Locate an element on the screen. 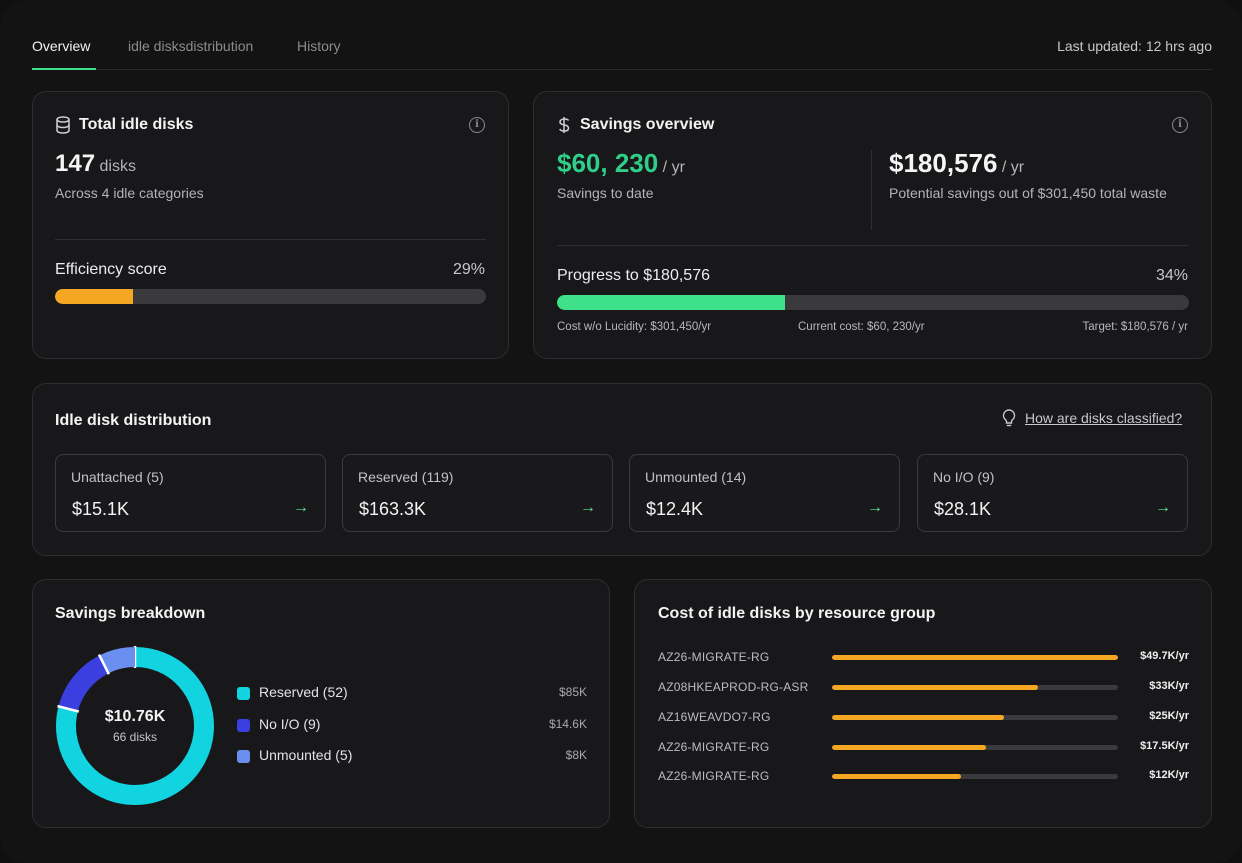  legend-item-reserved: Reserved (52) $85K is located at coordinates (412, 694).